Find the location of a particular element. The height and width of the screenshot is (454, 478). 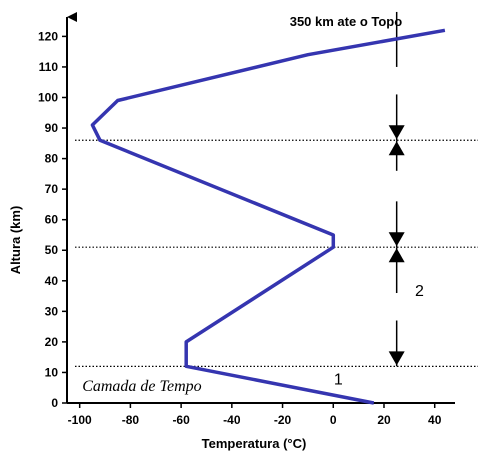

x-tick-label: -40 is located at coordinates (232, 420).